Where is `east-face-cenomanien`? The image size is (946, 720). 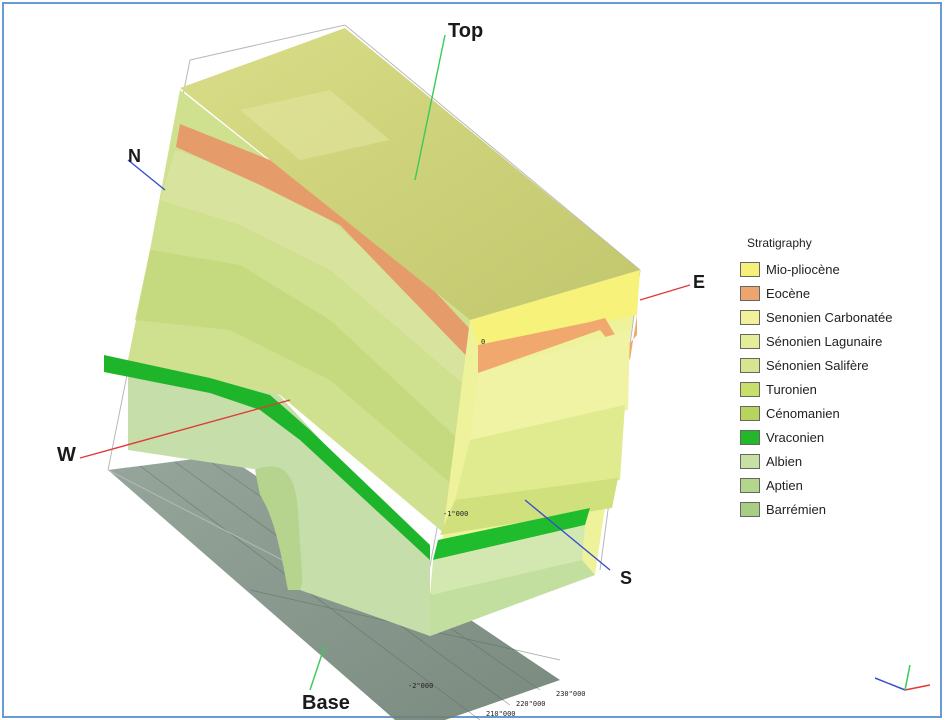
east-face-cenomanien is located at coordinates (529, 506).